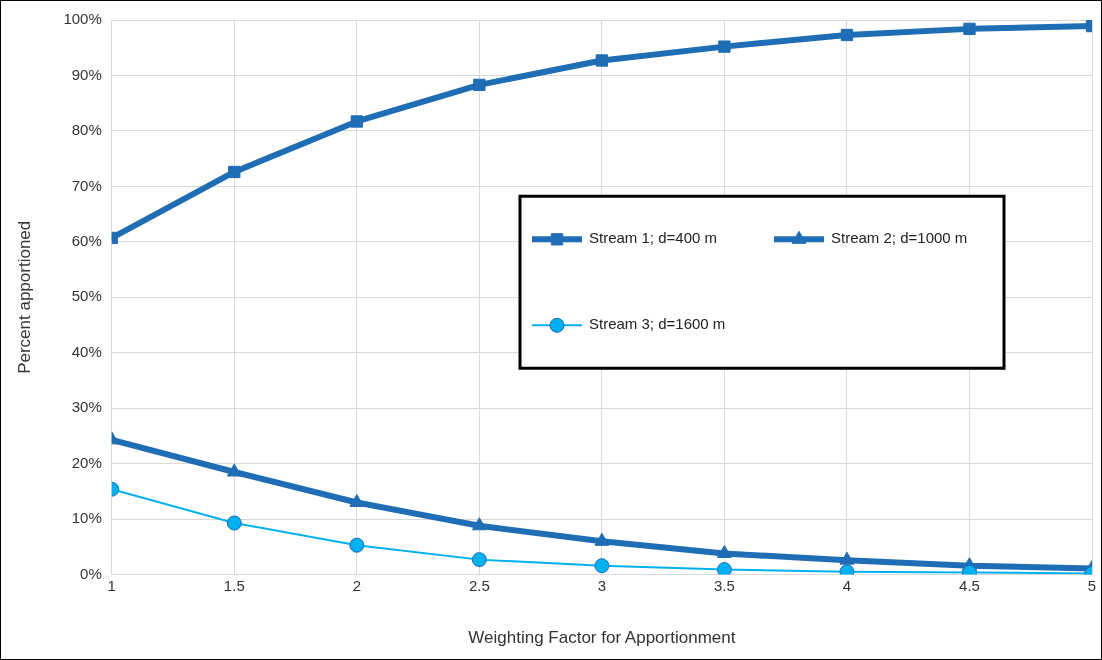  Describe the element at coordinates (969, 585) in the screenshot. I see `x-tick-label: 4.5` at that location.